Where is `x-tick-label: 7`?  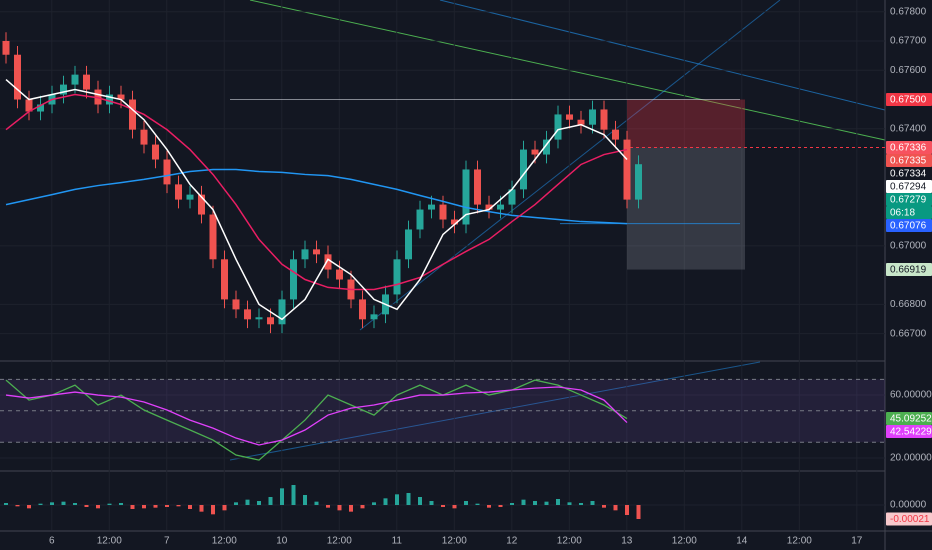 x-tick-label: 7 is located at coordinates (167, 541).